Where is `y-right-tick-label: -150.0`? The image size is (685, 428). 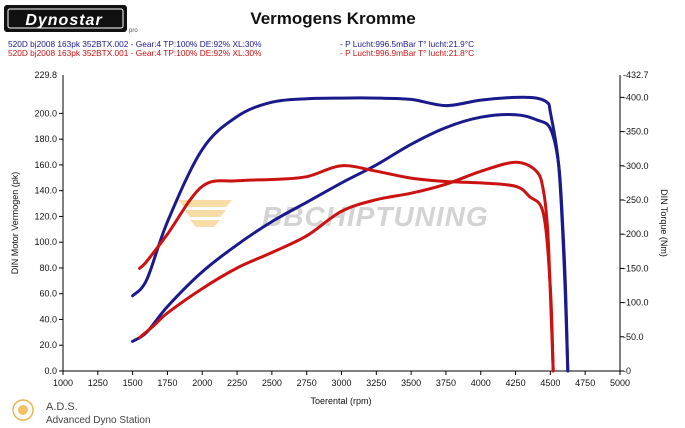
y-right-tick-label: -150.0 is located at coordinates (636, 268).